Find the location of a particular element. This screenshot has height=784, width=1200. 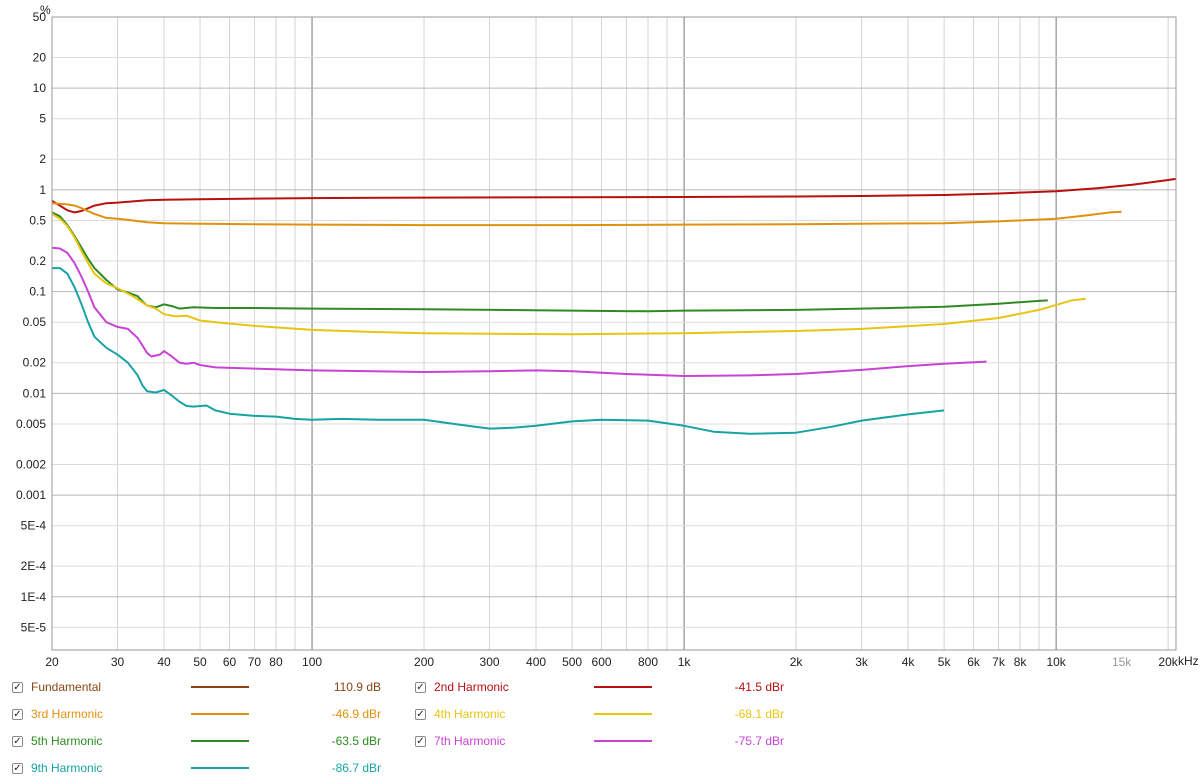

x-tick-label: 70 is located at coordinates (255, 662).